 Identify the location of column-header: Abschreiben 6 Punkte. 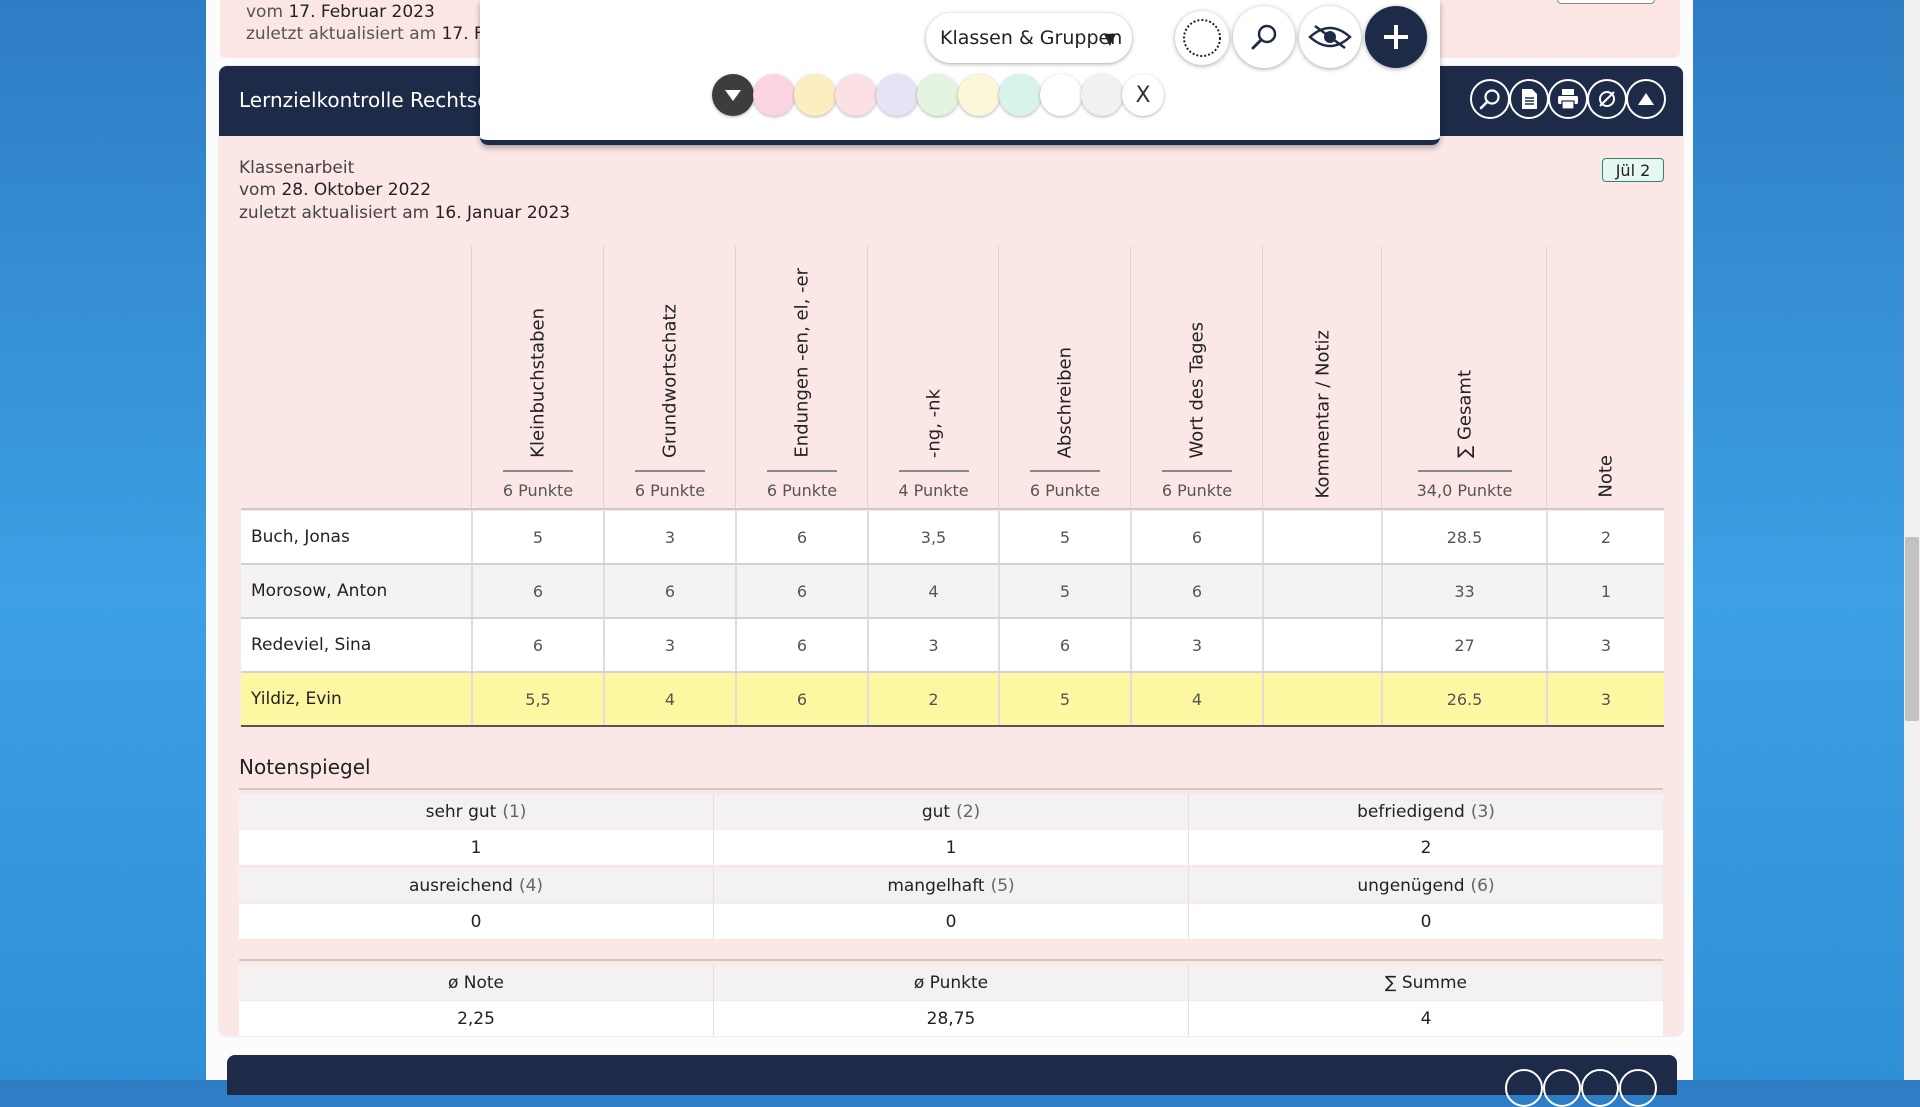
(1064, 378).